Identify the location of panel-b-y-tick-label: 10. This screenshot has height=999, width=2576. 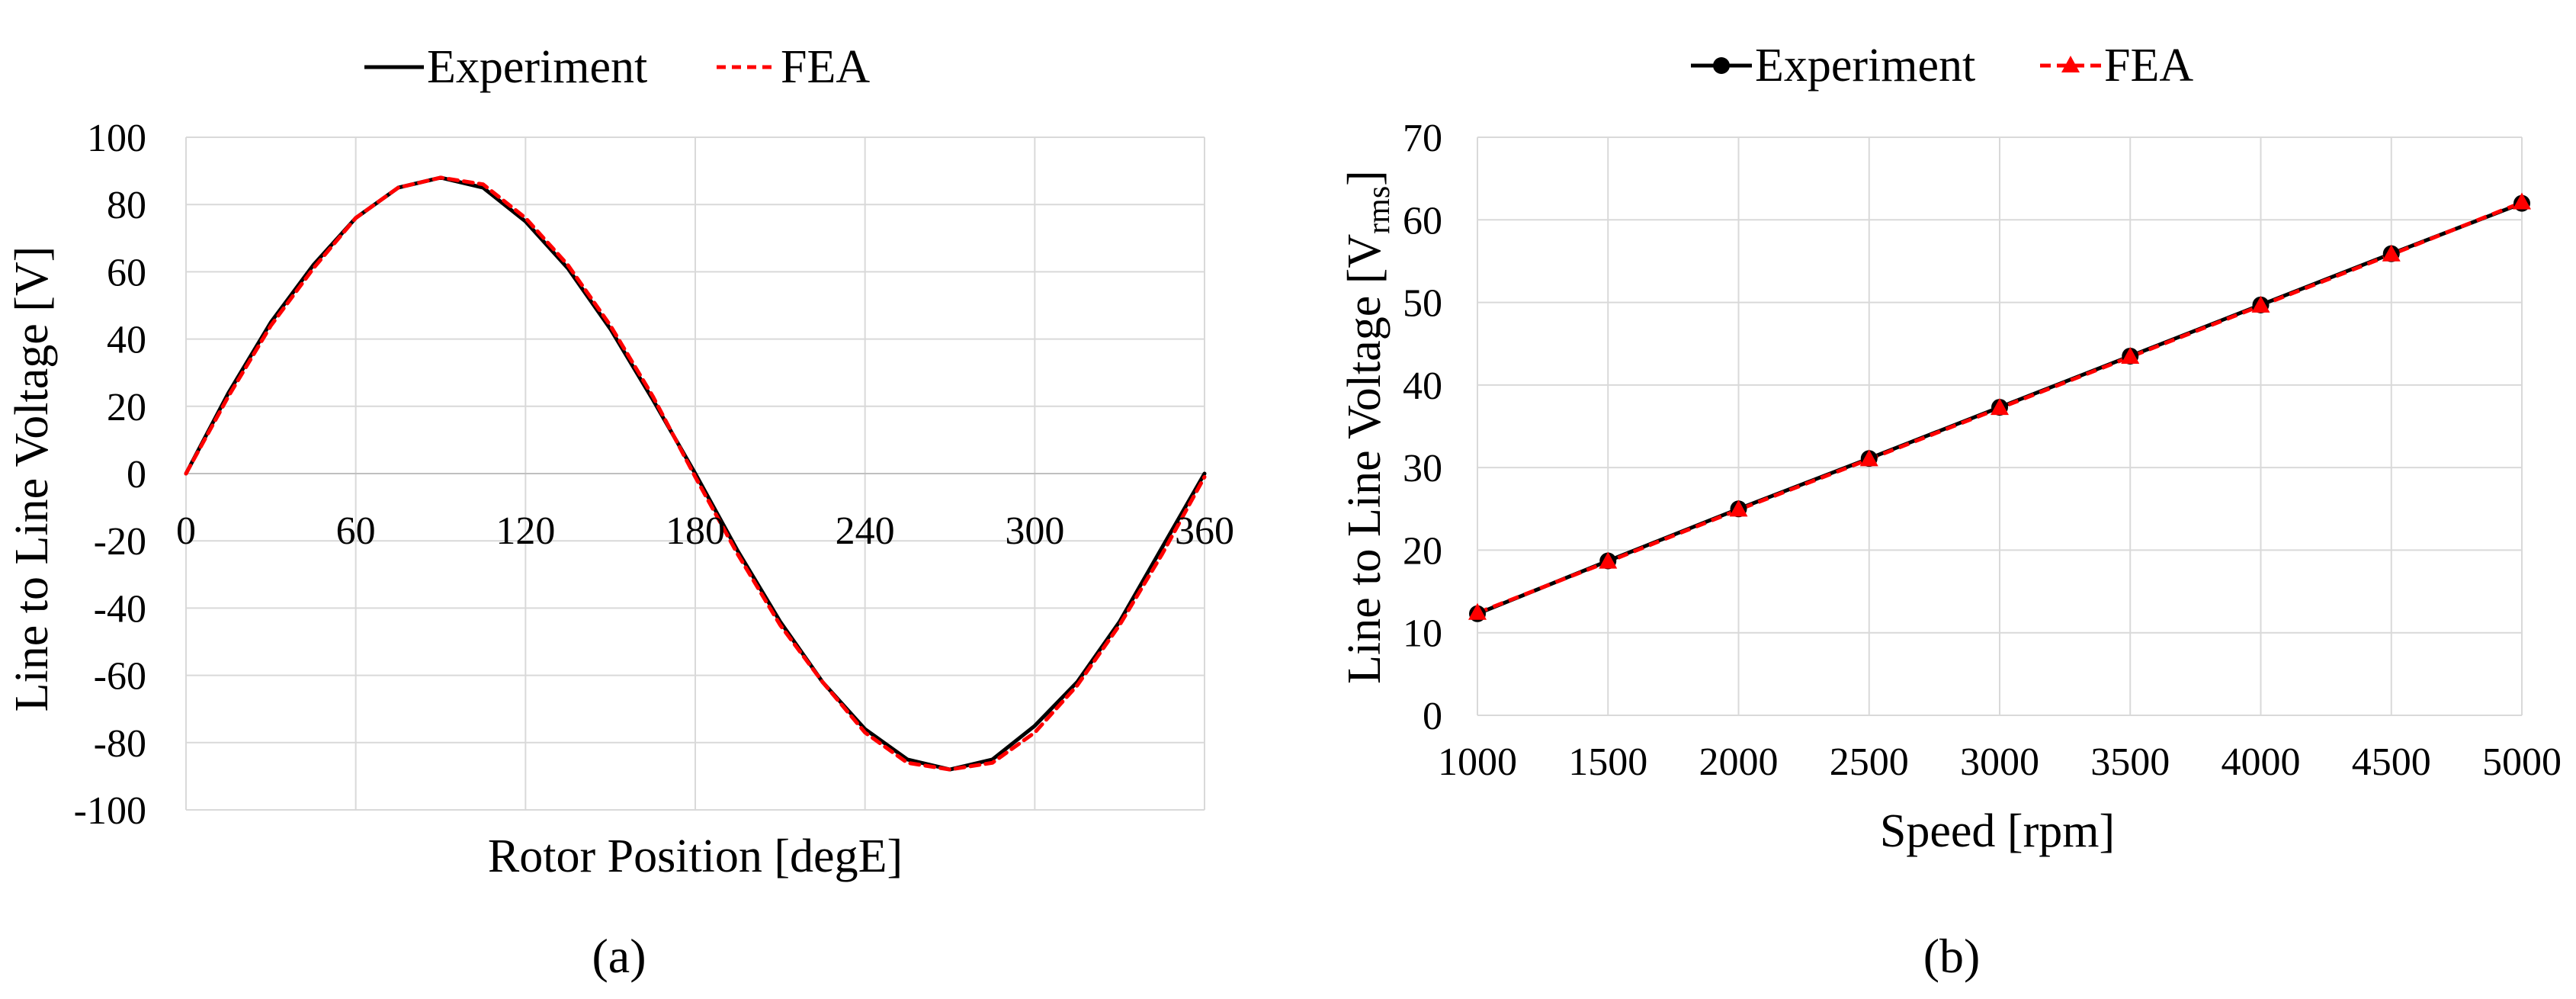
(1422, 634).